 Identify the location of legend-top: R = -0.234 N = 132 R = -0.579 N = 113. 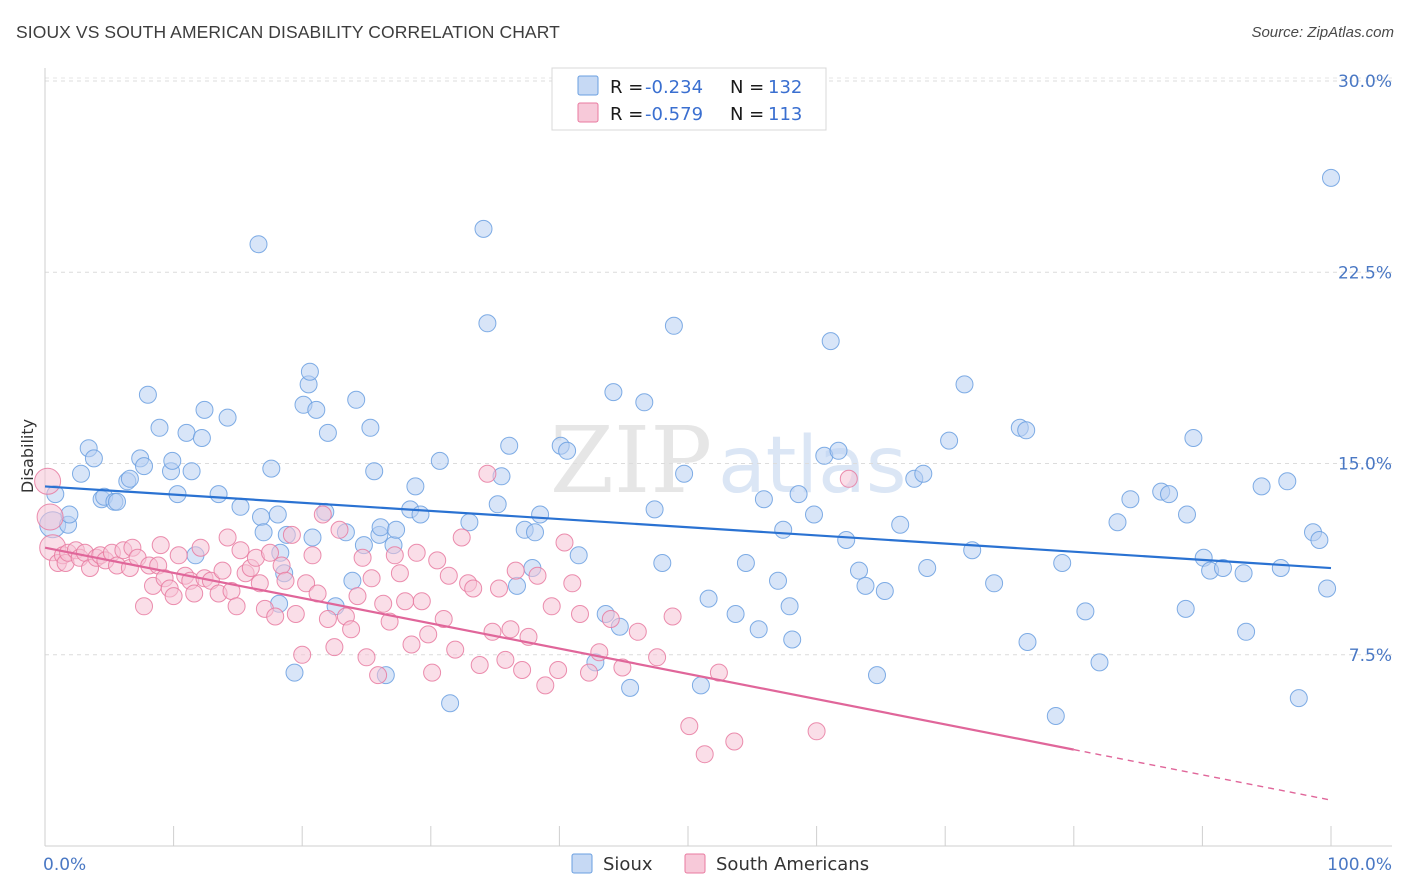
(689, 99).